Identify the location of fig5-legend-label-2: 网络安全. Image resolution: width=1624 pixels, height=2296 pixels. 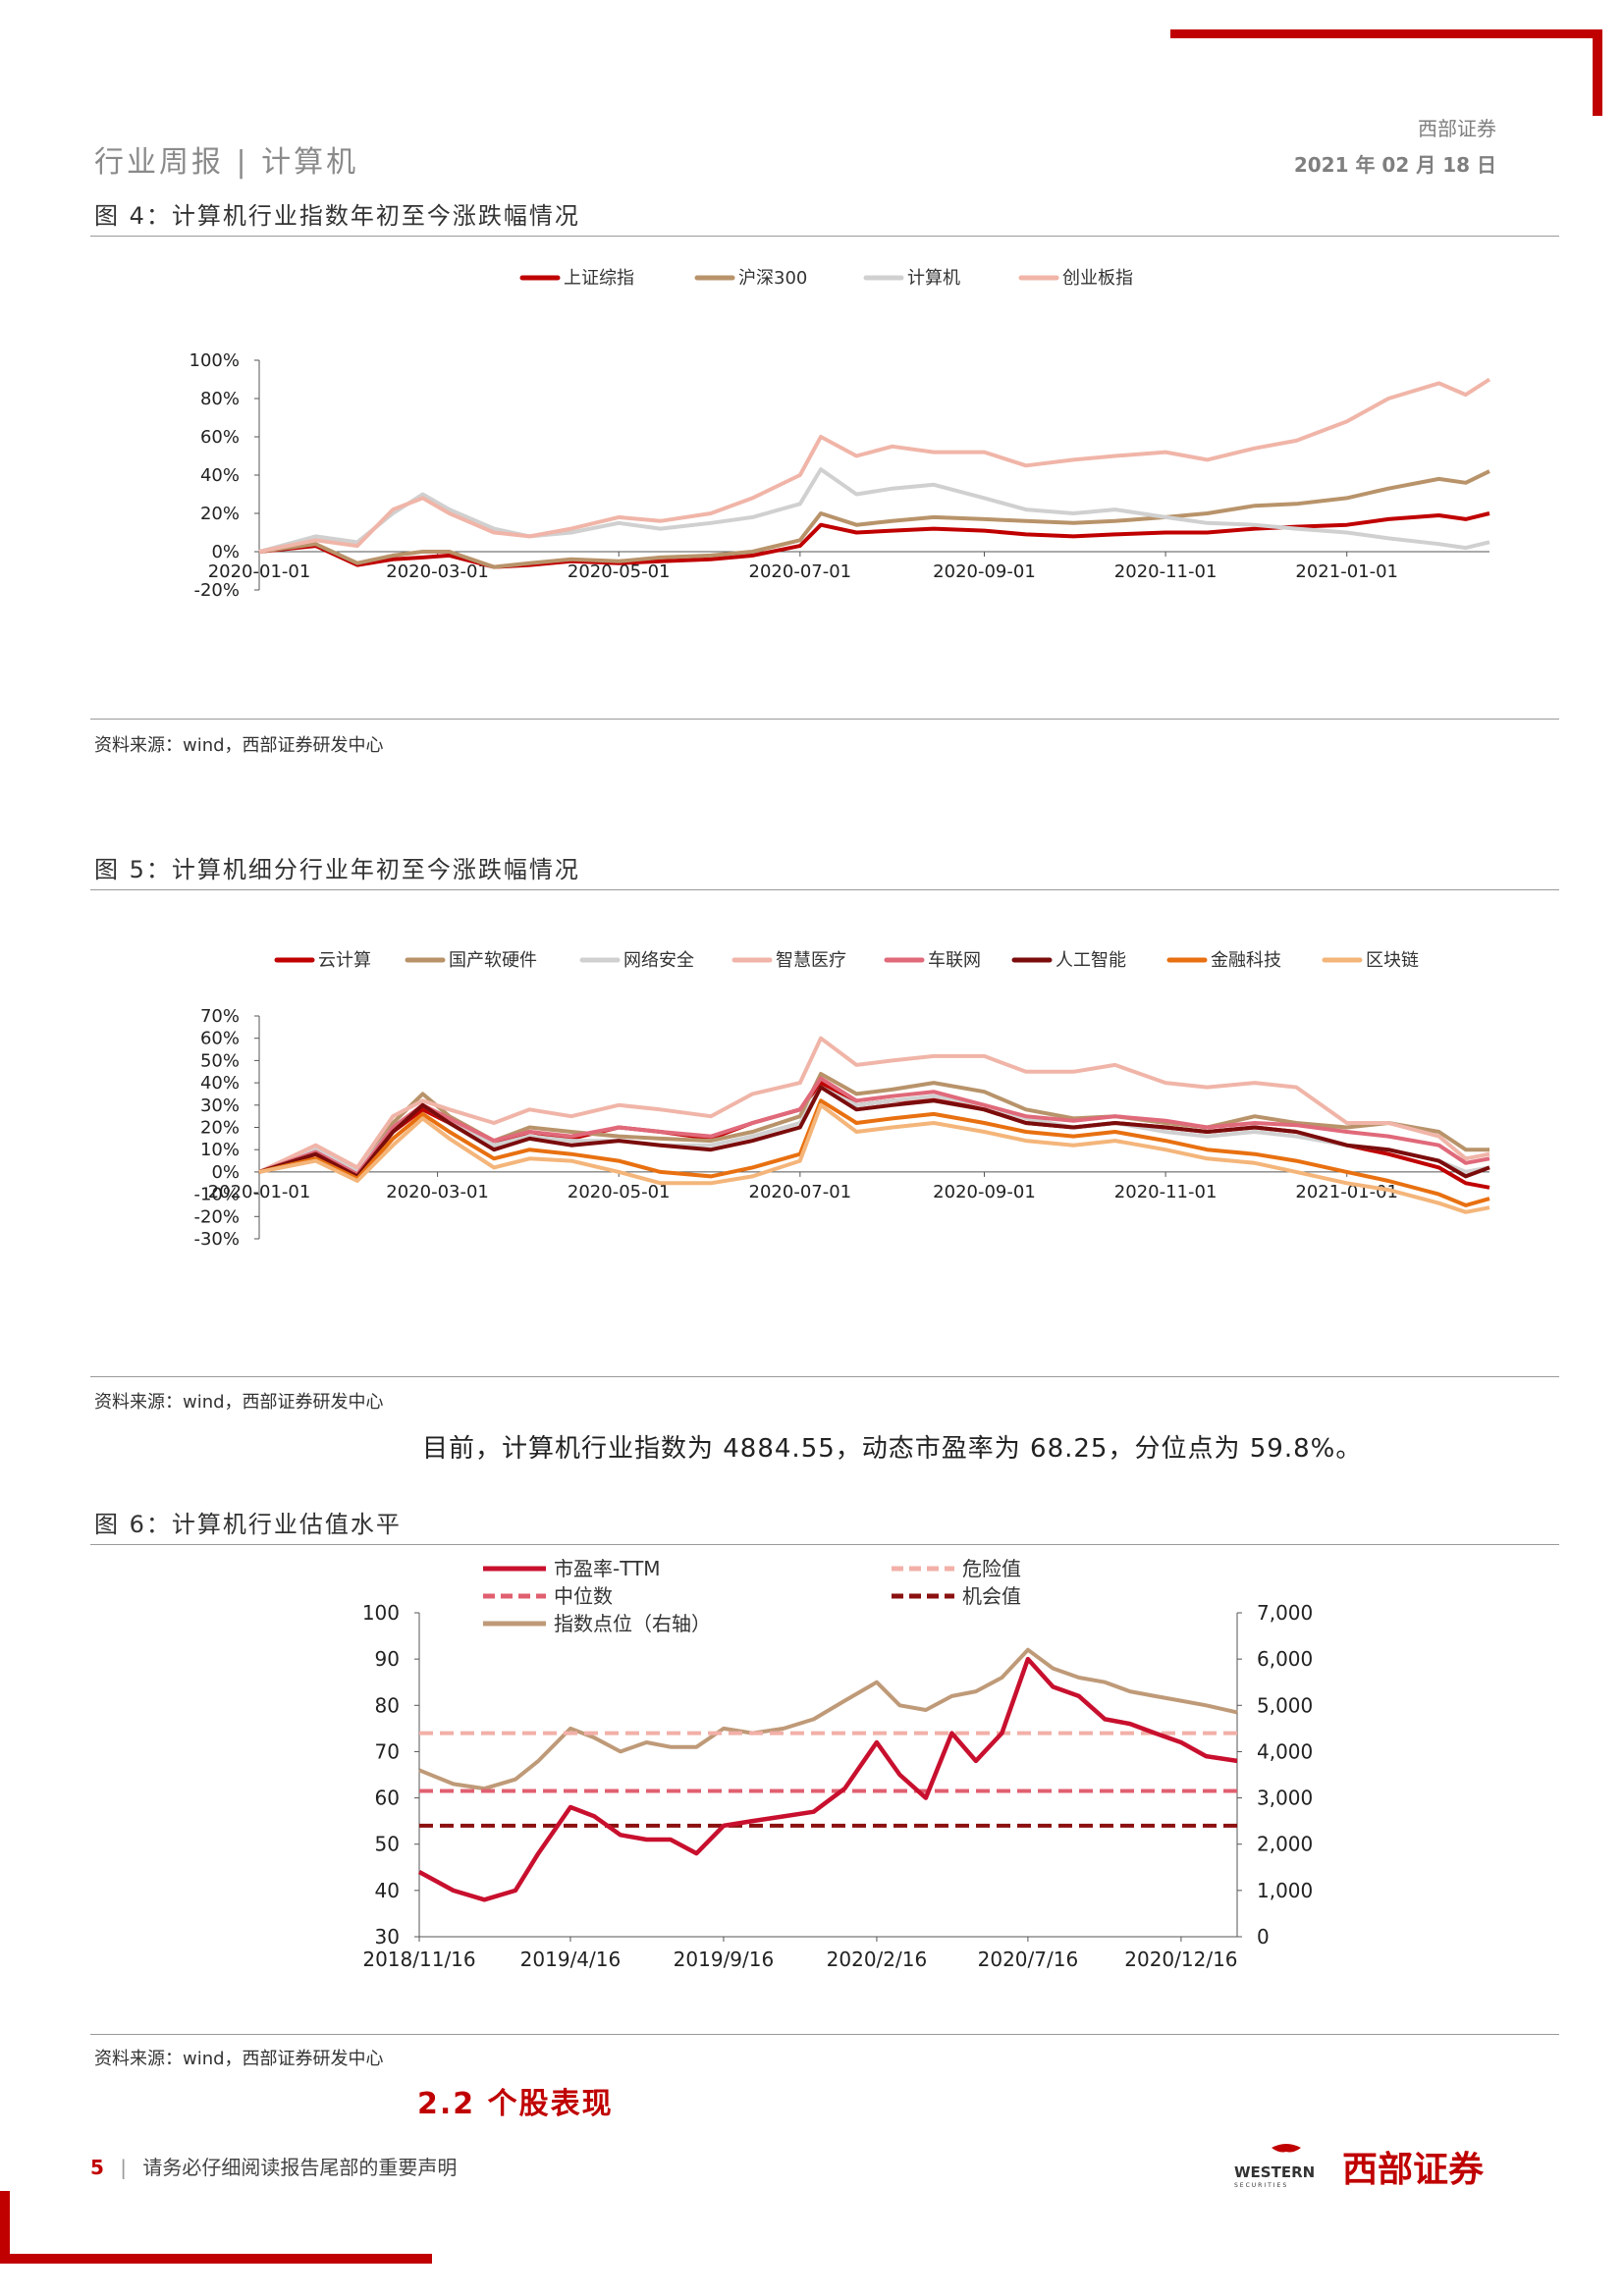
(658, 961).